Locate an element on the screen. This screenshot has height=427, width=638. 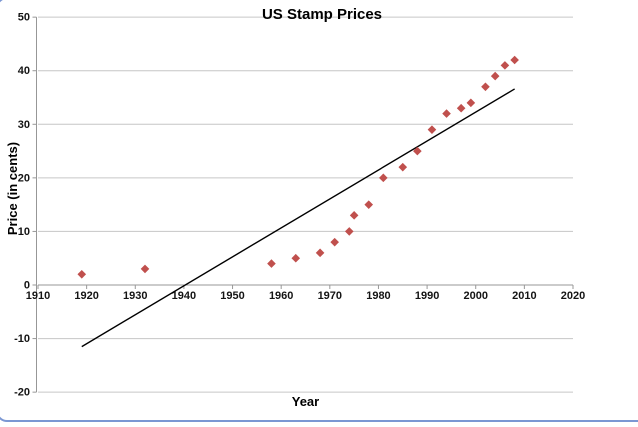
x-tick-label: 1920 is located at coordinates (86, 296).